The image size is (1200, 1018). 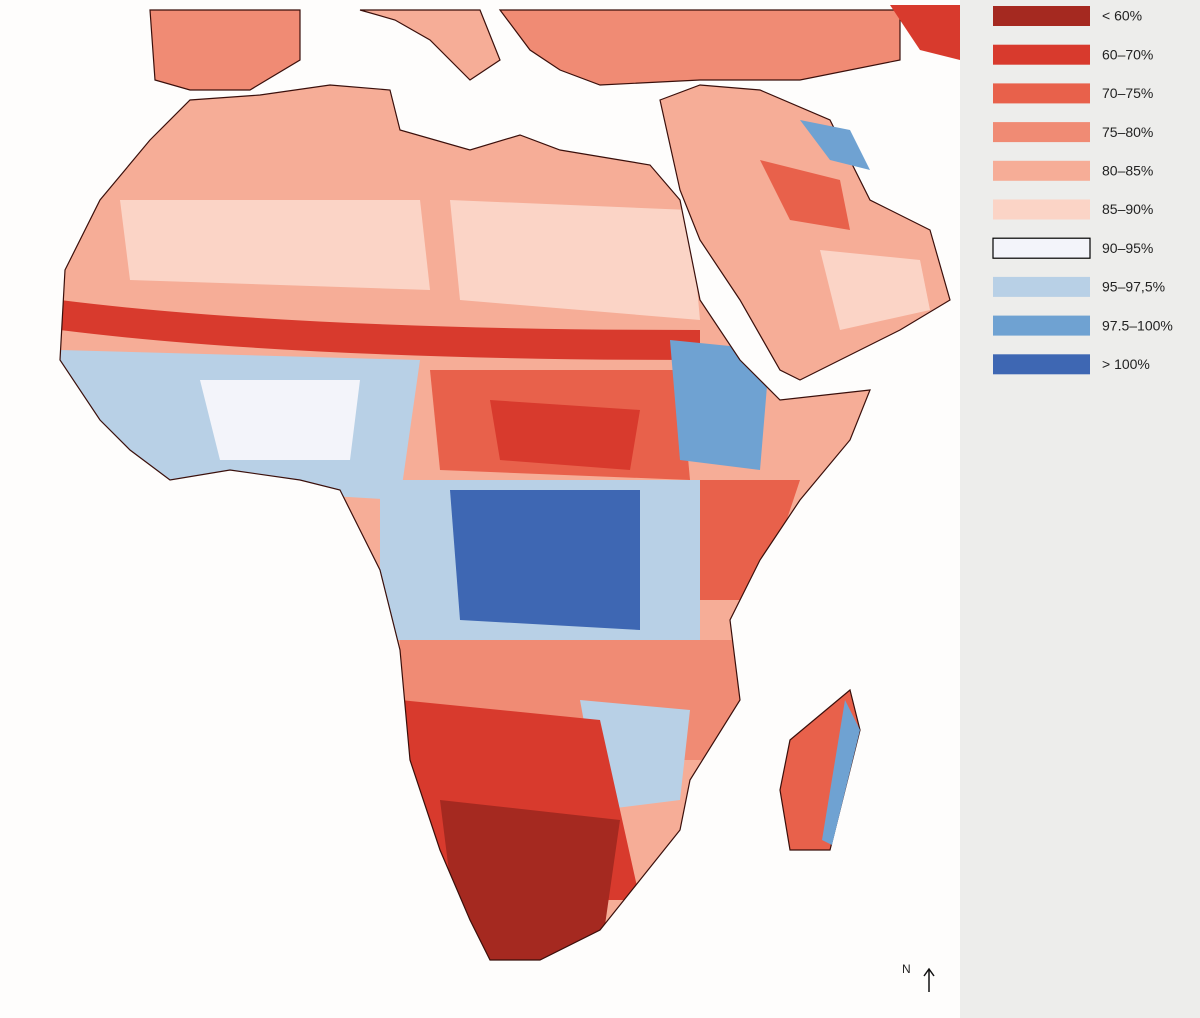 I want to click on north-label: N, so click(x=906, y=969).